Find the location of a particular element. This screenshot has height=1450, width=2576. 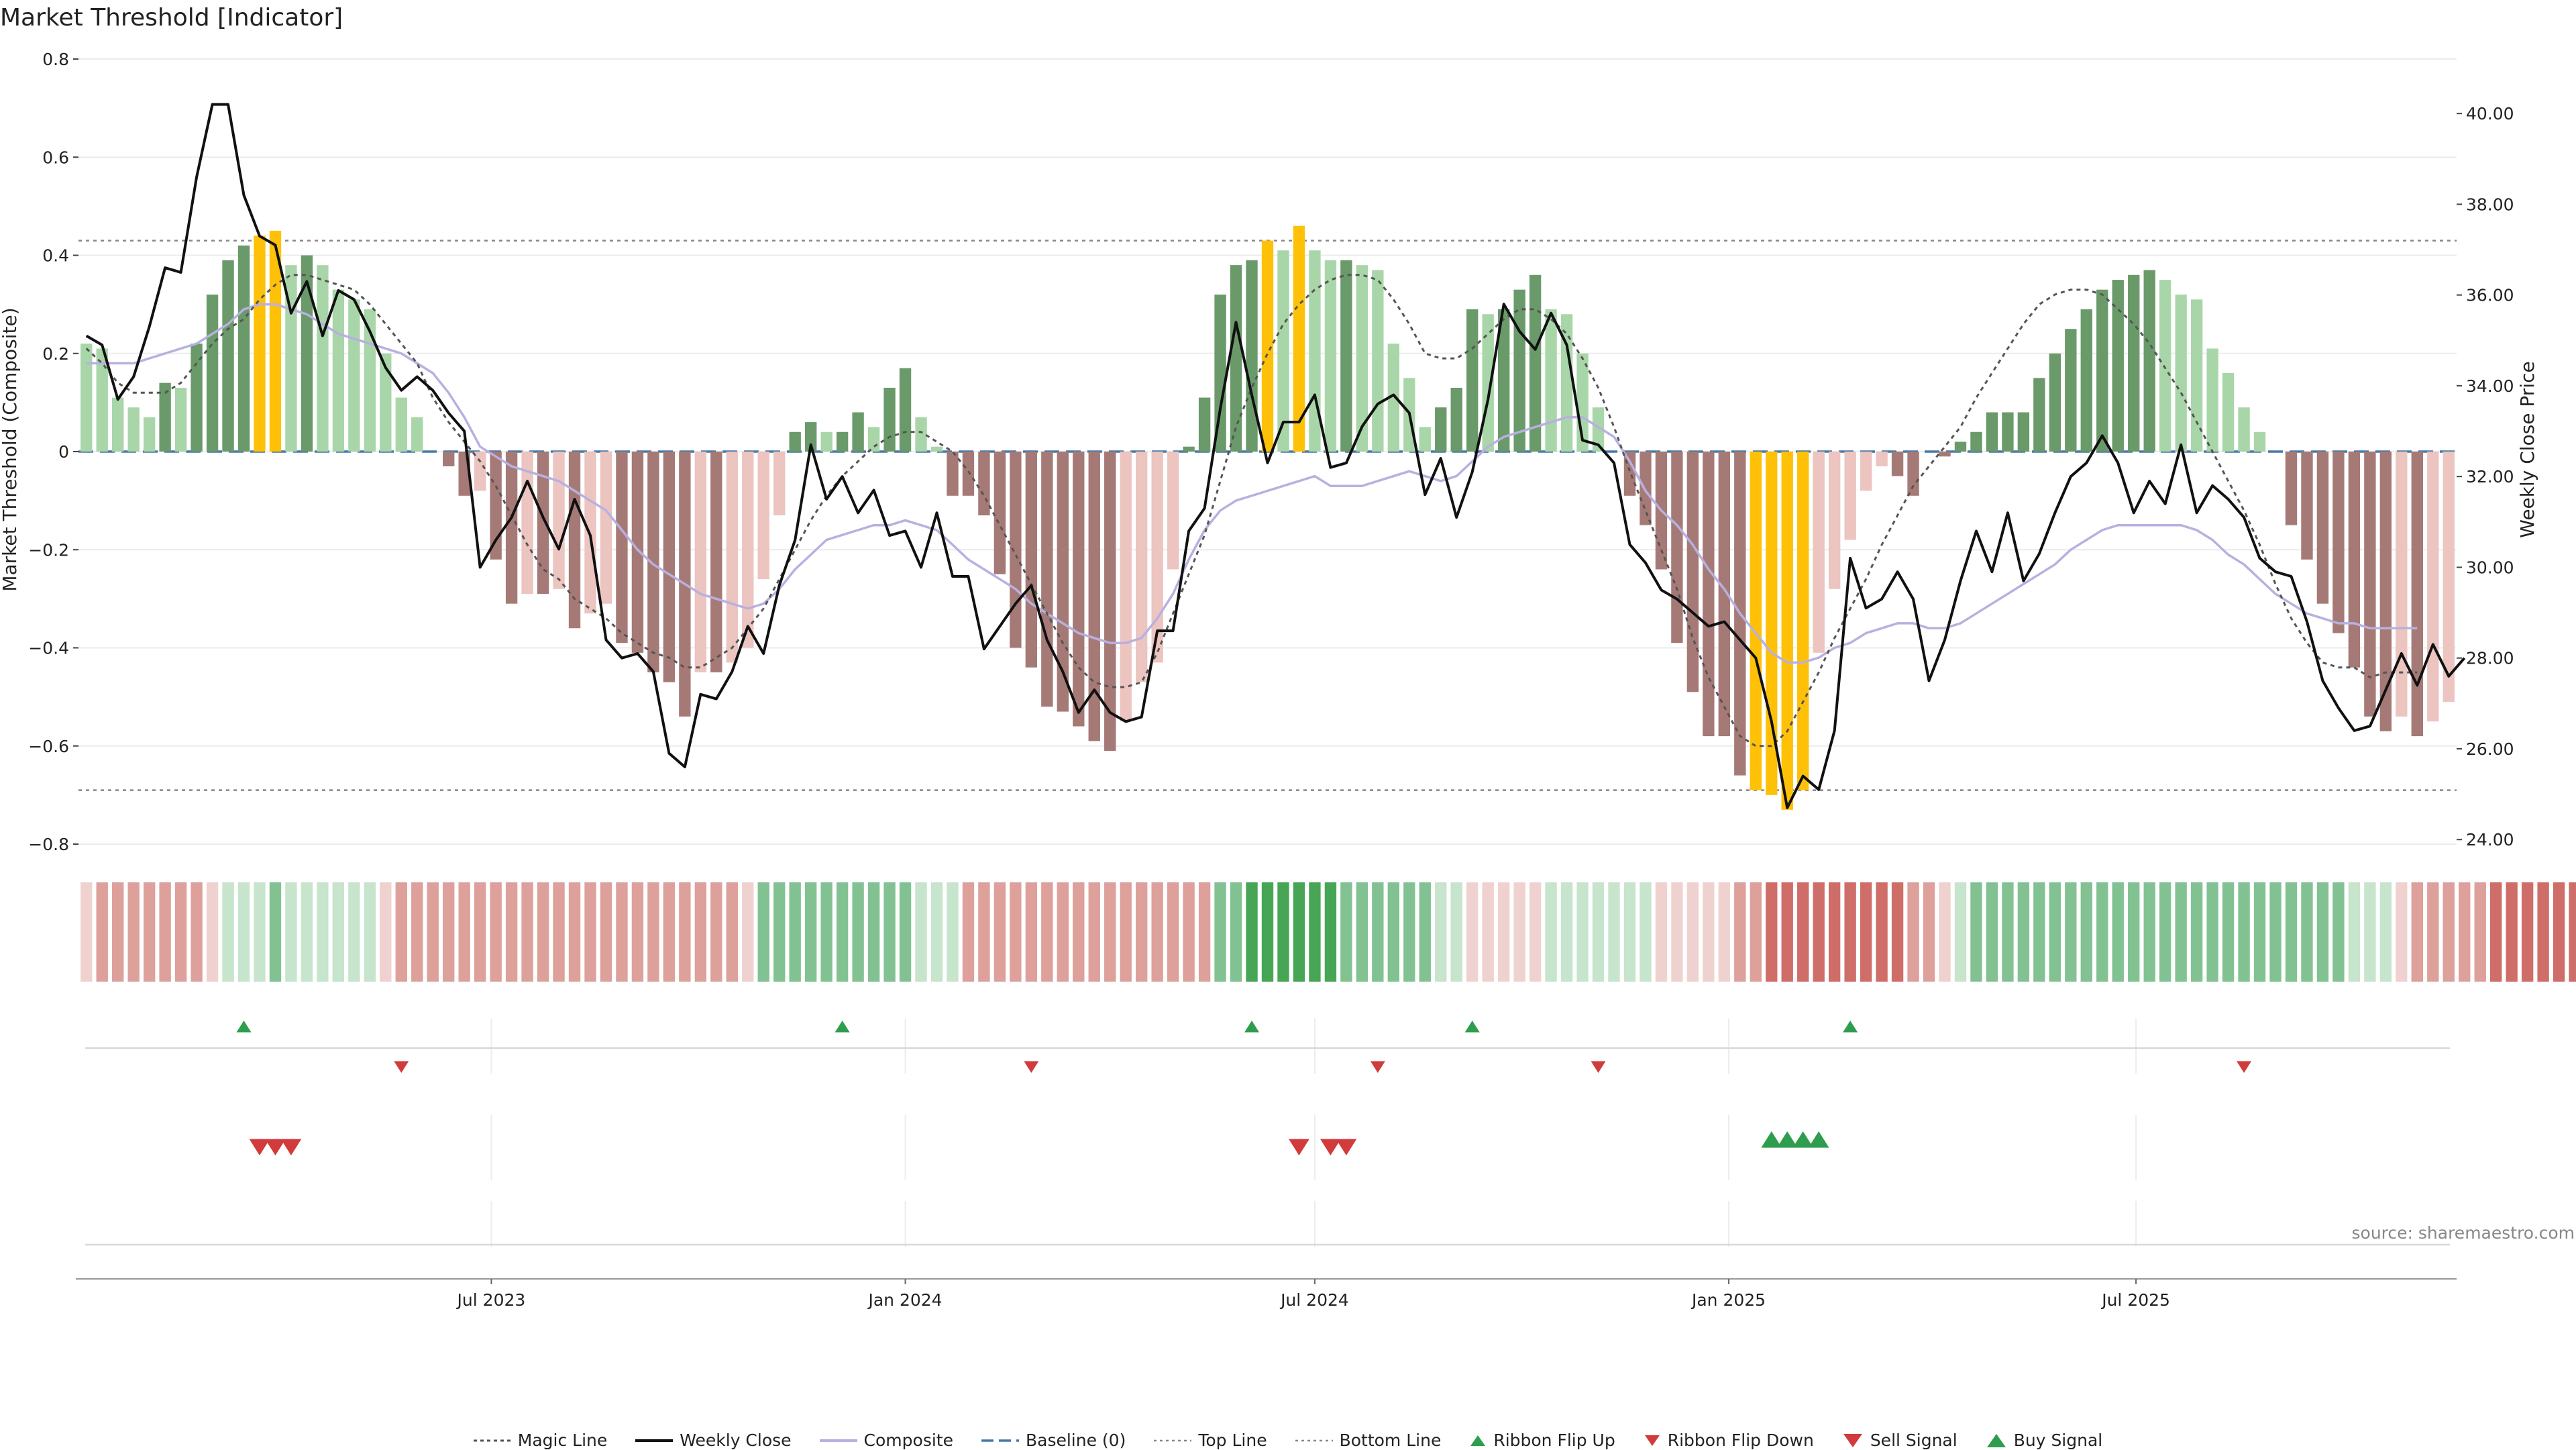

legend-label: Ribbon Flip Down is located at coordinates (1740, 1440).